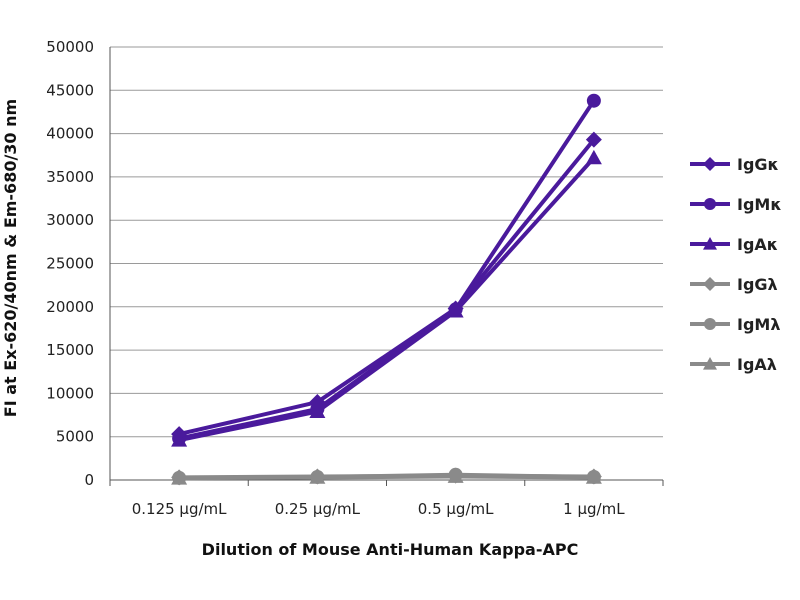  I want to click on legend-label: IgMκ, so click(759, 204).